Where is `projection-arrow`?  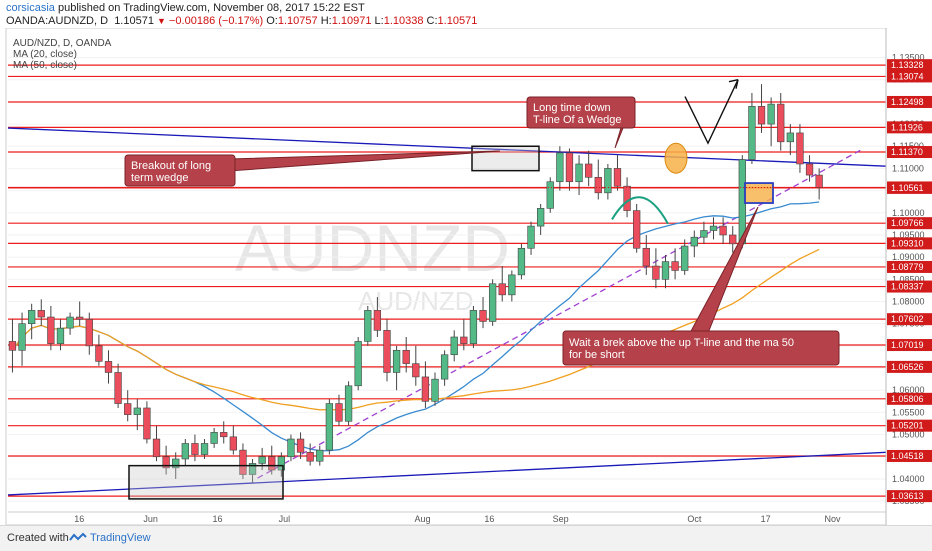
projection-arrow is located at coordinates (711, 112).